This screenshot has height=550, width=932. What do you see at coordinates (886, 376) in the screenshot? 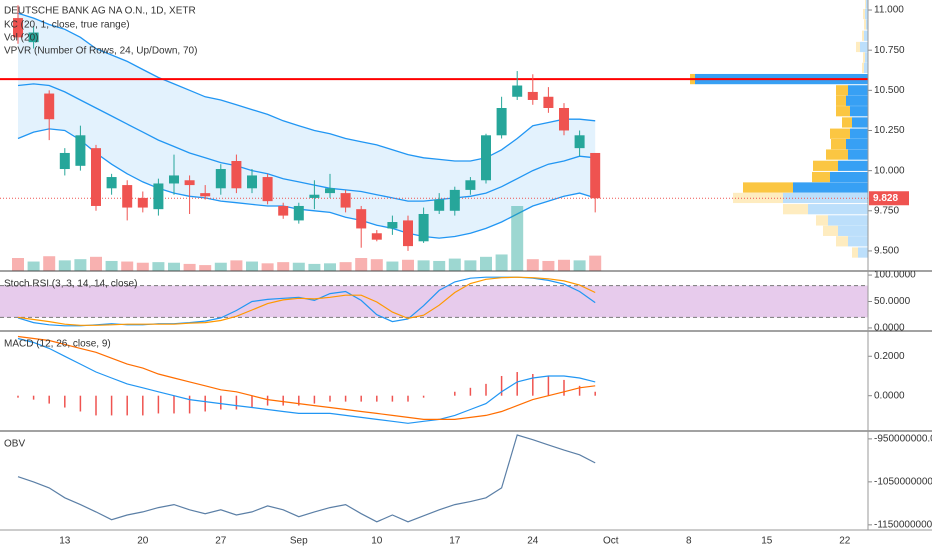
I see `price-axis: 0.2000 0.0000` at bounding box center [886, 376].